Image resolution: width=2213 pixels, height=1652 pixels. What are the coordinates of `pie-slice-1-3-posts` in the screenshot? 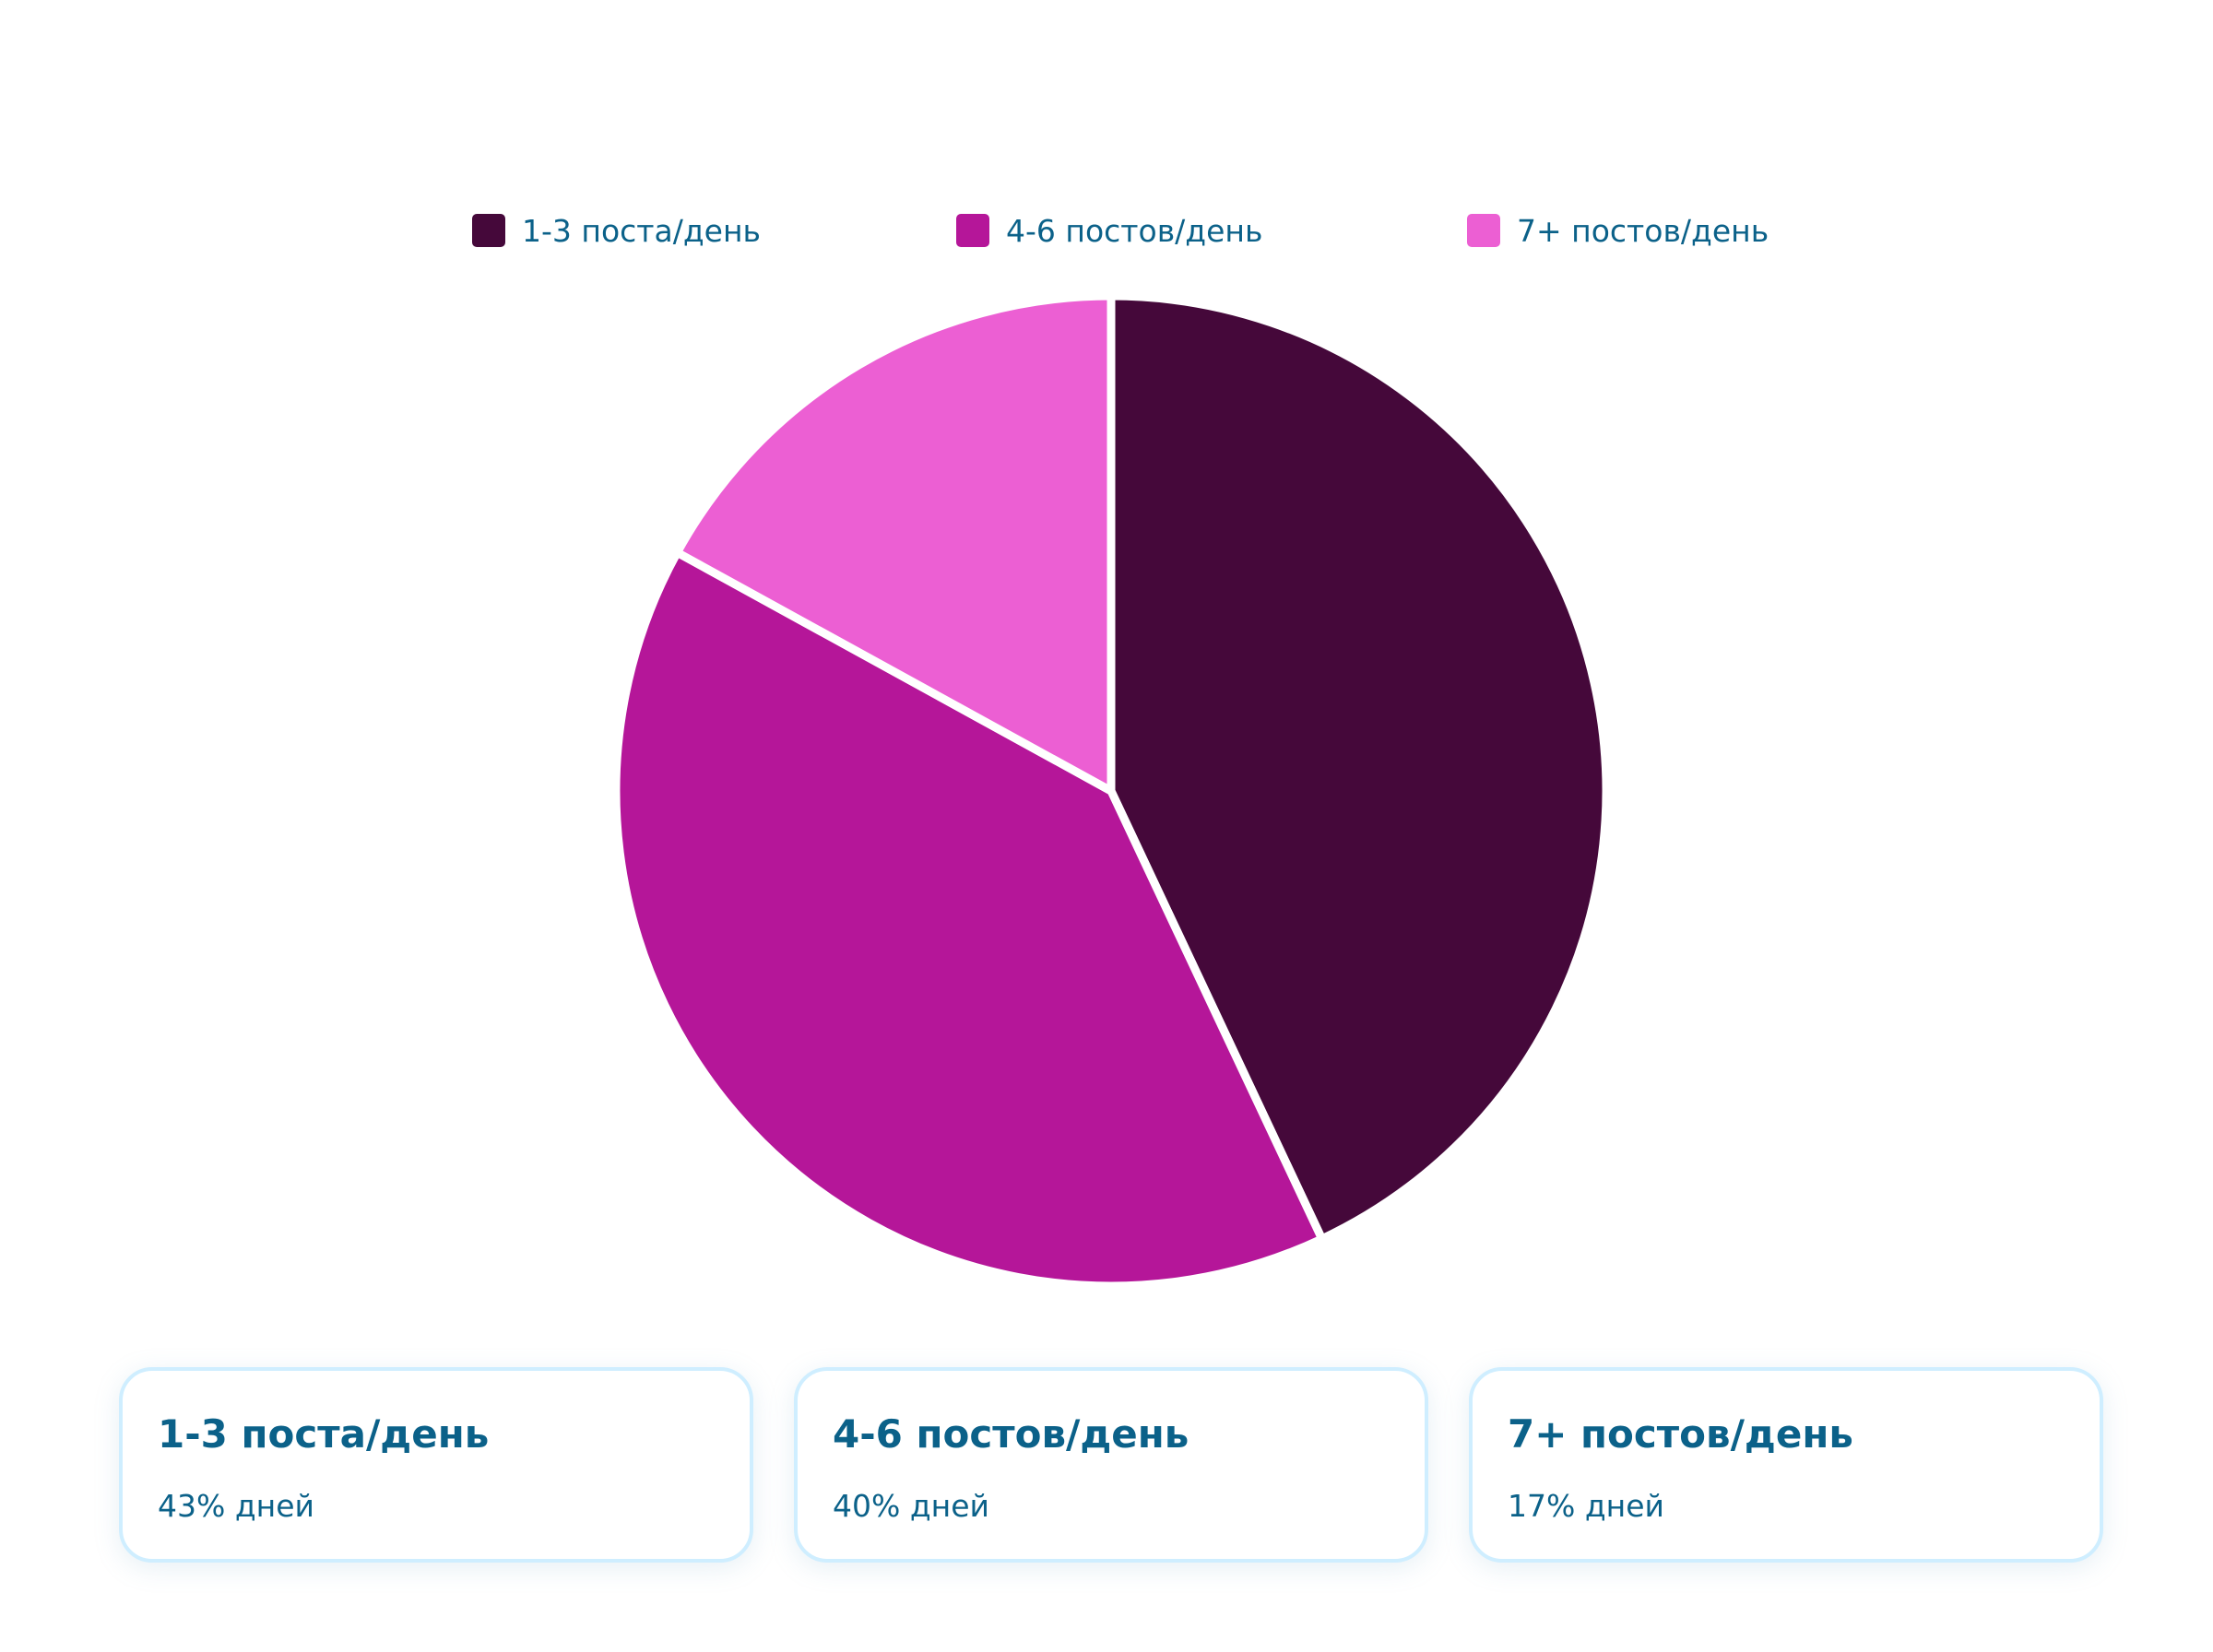 It's located at (1358, 767).